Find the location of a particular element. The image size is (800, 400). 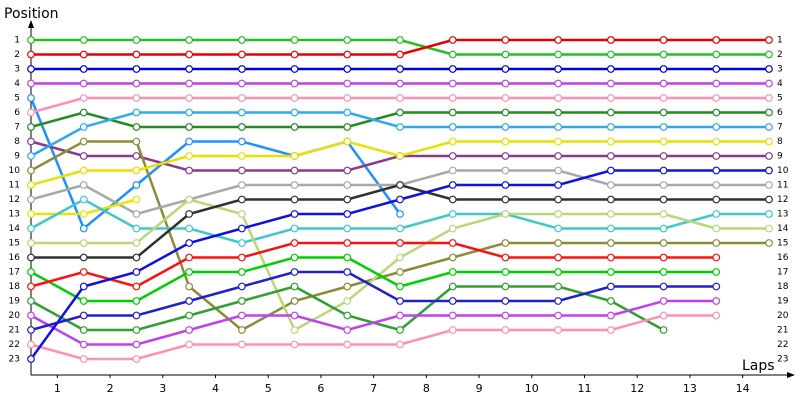

x-tick-label: 4 is located at coordinates (215, 388).